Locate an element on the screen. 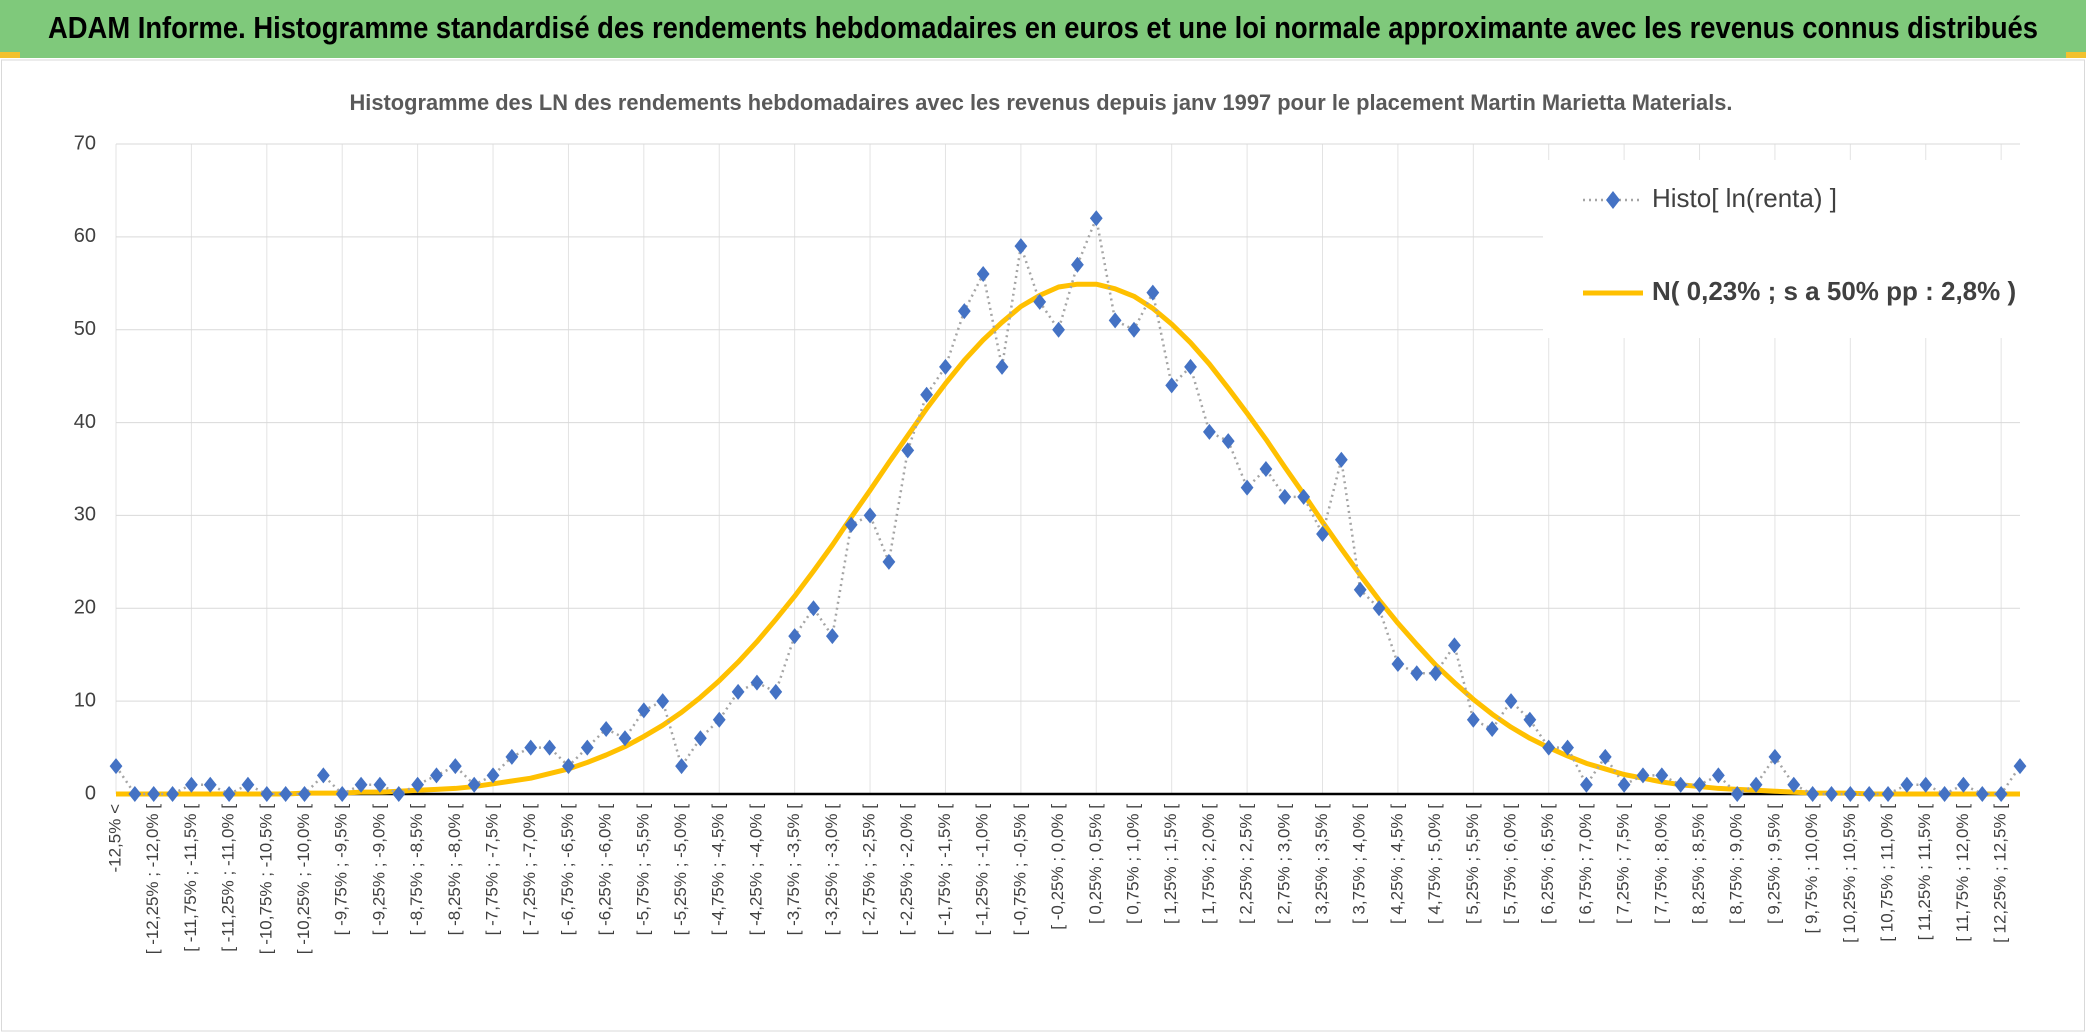 This screenshot has height=1033, width=2086. y-tick-label: 50 is located at coordinates (85, 329).